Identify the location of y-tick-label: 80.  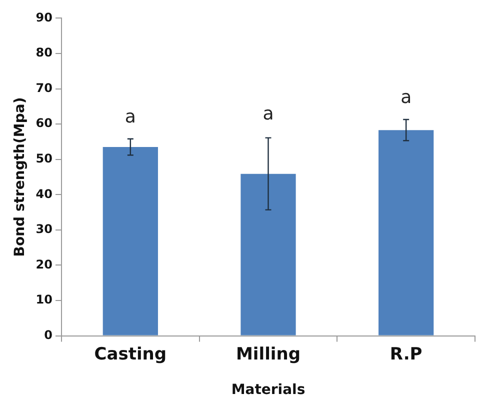
(44, 53).